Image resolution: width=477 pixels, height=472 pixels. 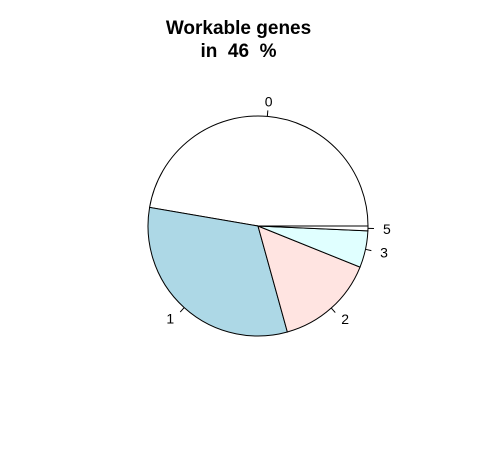 What do you see at coordinates (269, 101) in the screenshot?
I see `pie-label-0: 0` at bounding box center [269, 101].